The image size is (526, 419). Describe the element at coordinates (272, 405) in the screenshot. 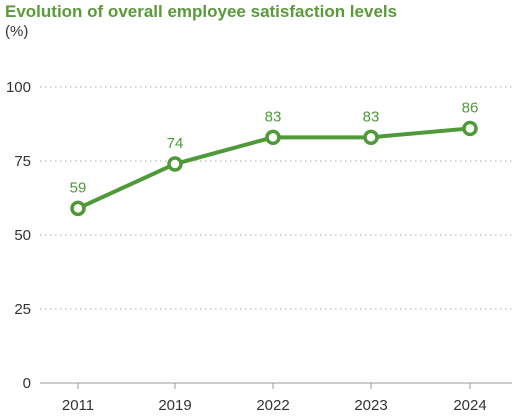

I see `x-tick-label: 2022` at that location.